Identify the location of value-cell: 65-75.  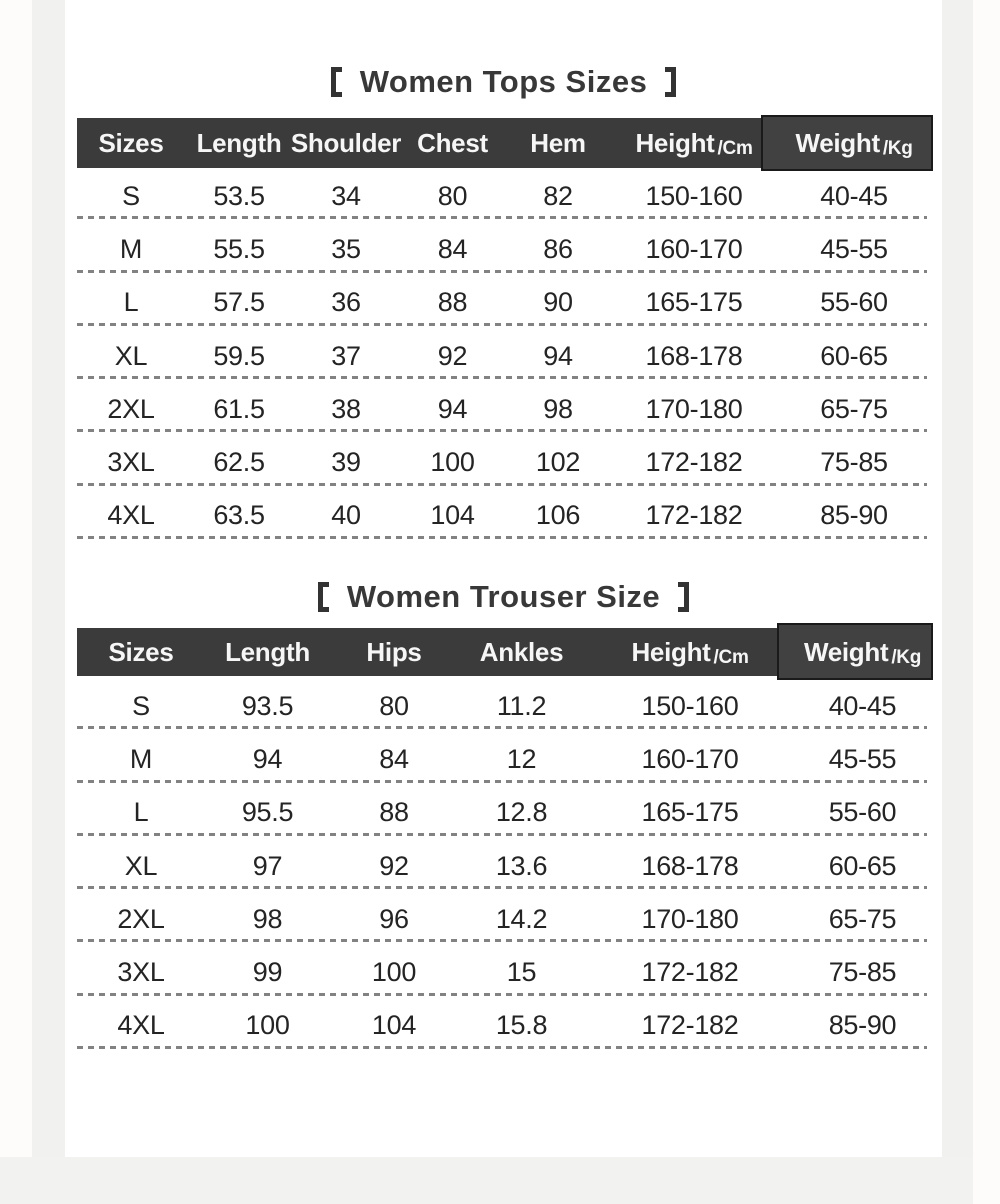
(854, 408).